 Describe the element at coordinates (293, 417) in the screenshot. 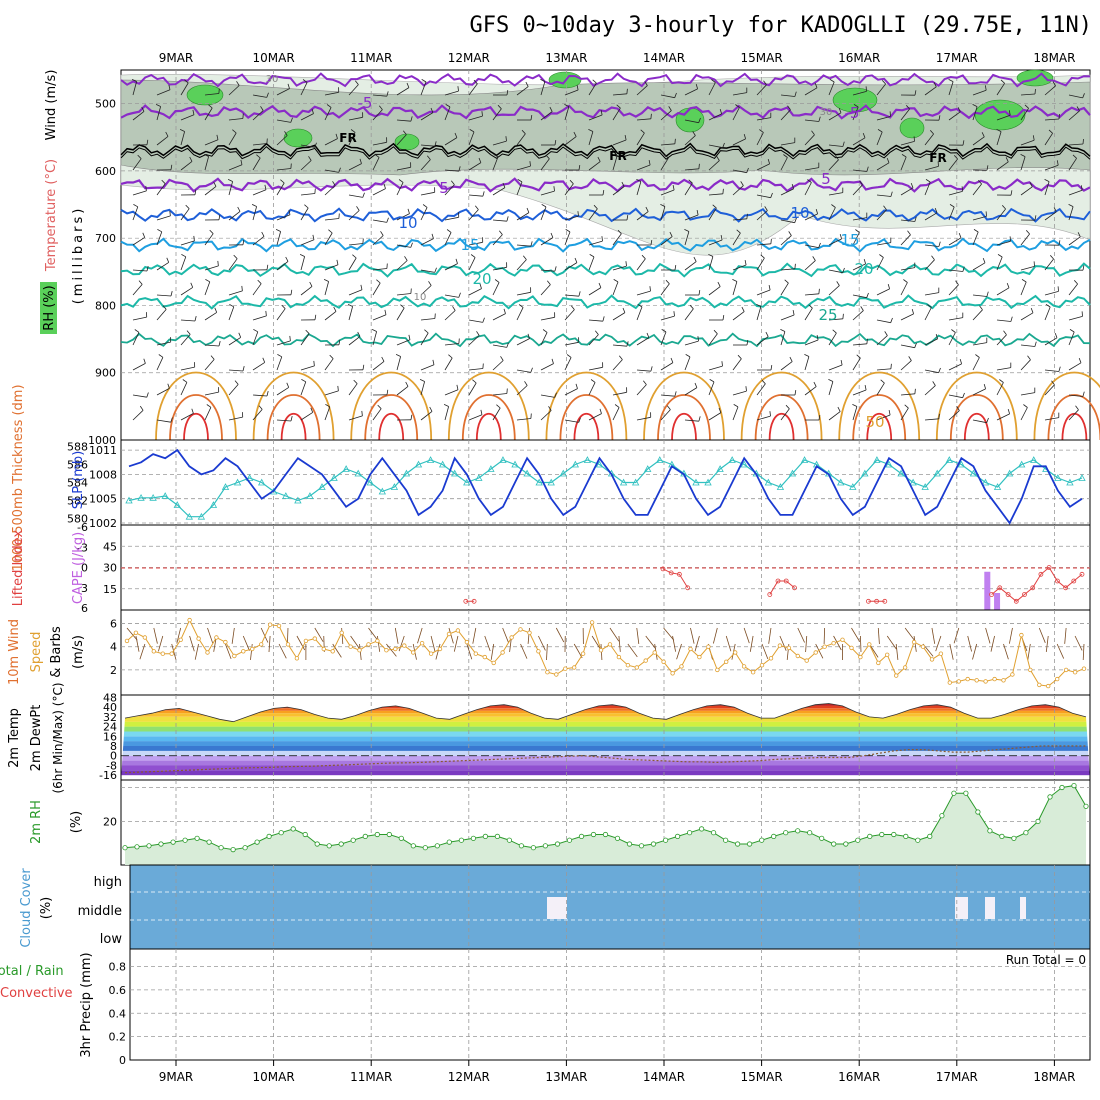

I see `warm-contour` at that location.